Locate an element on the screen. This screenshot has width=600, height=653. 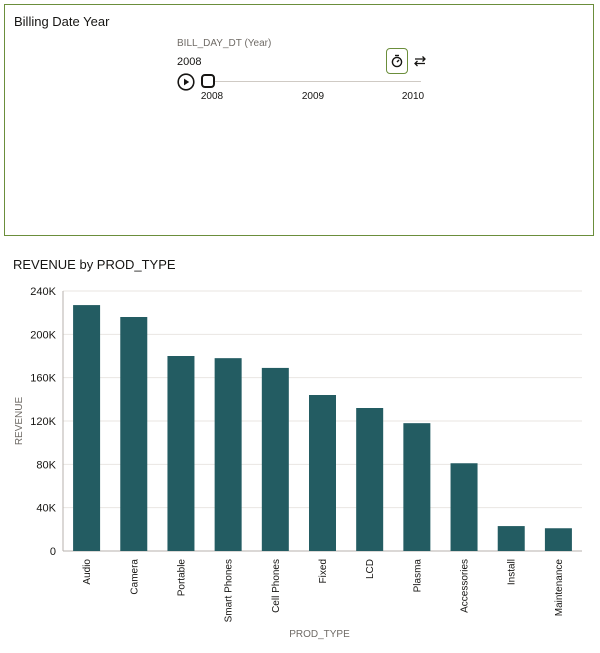
slider-thumb is located at coordinates (208, 81).